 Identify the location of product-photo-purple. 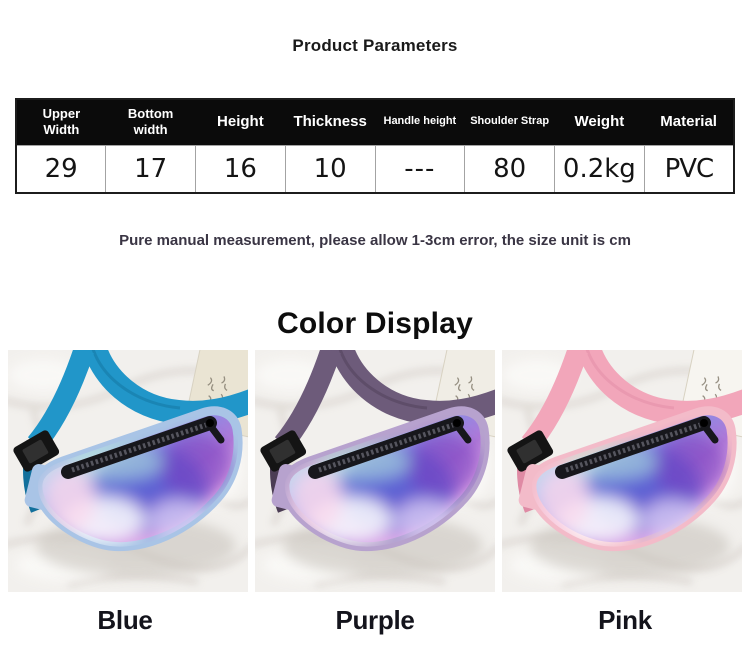
(375, 471).